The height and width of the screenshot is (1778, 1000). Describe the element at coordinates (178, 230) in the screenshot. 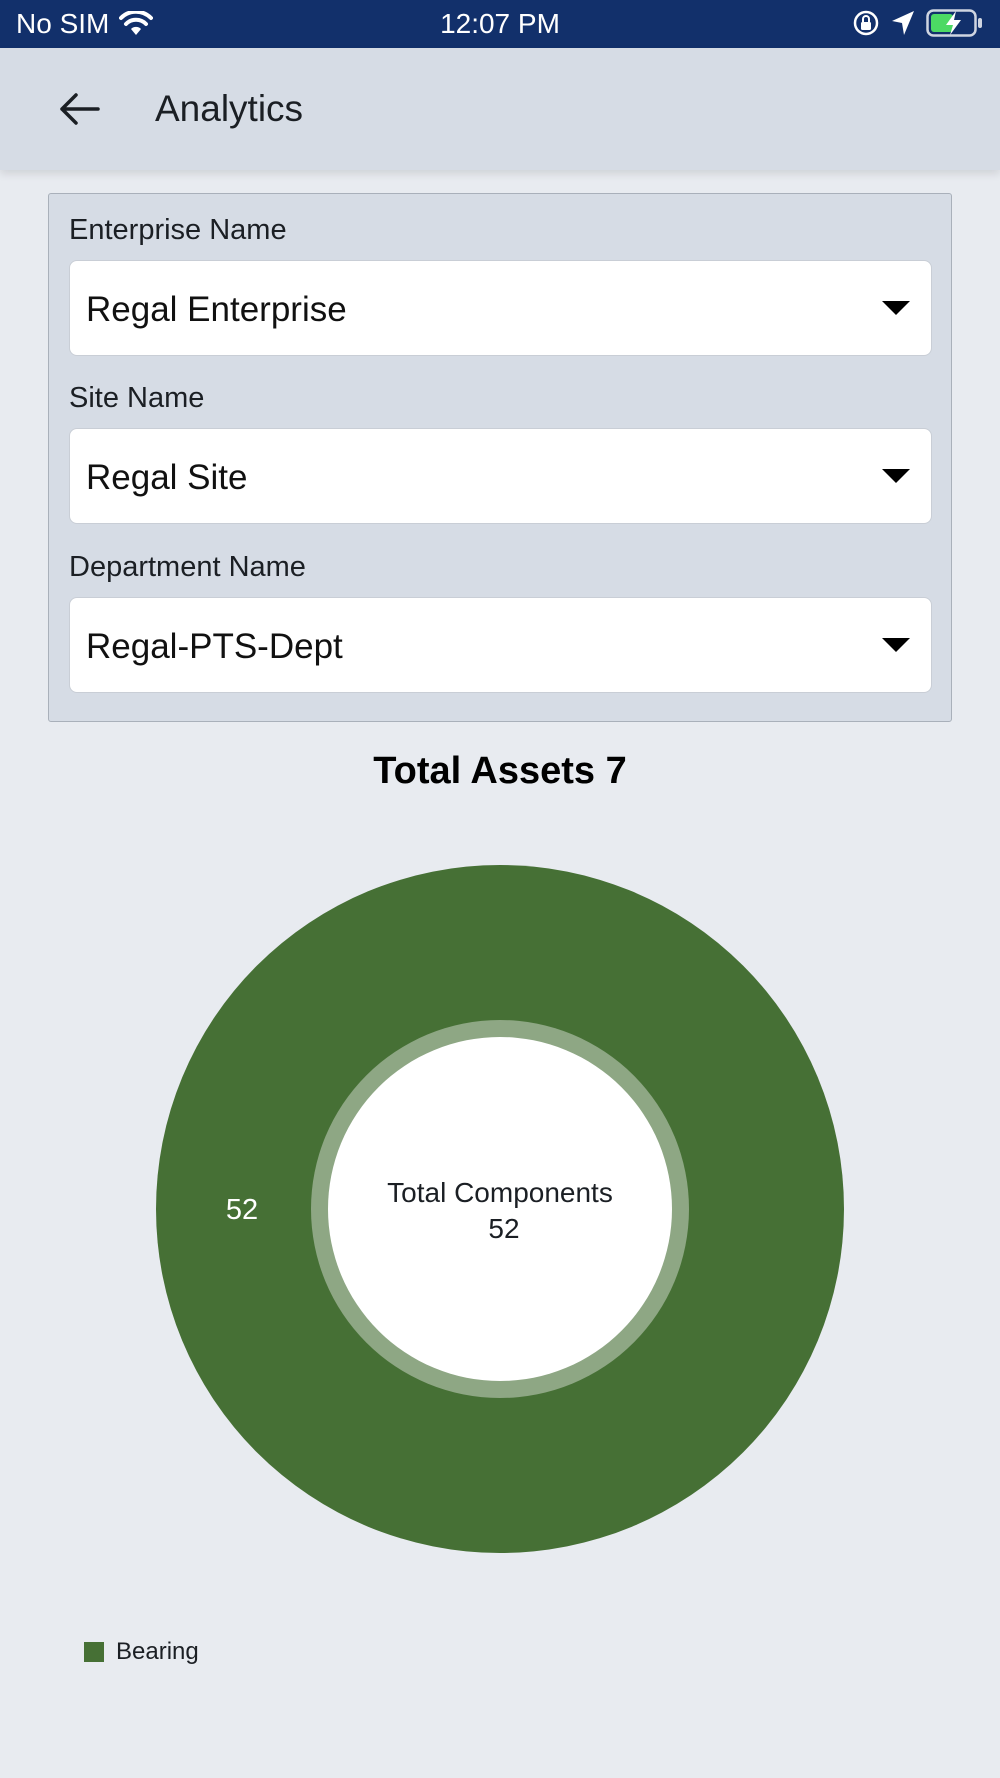

I see `enterprise-name-label: Enterprise Name` at that location.